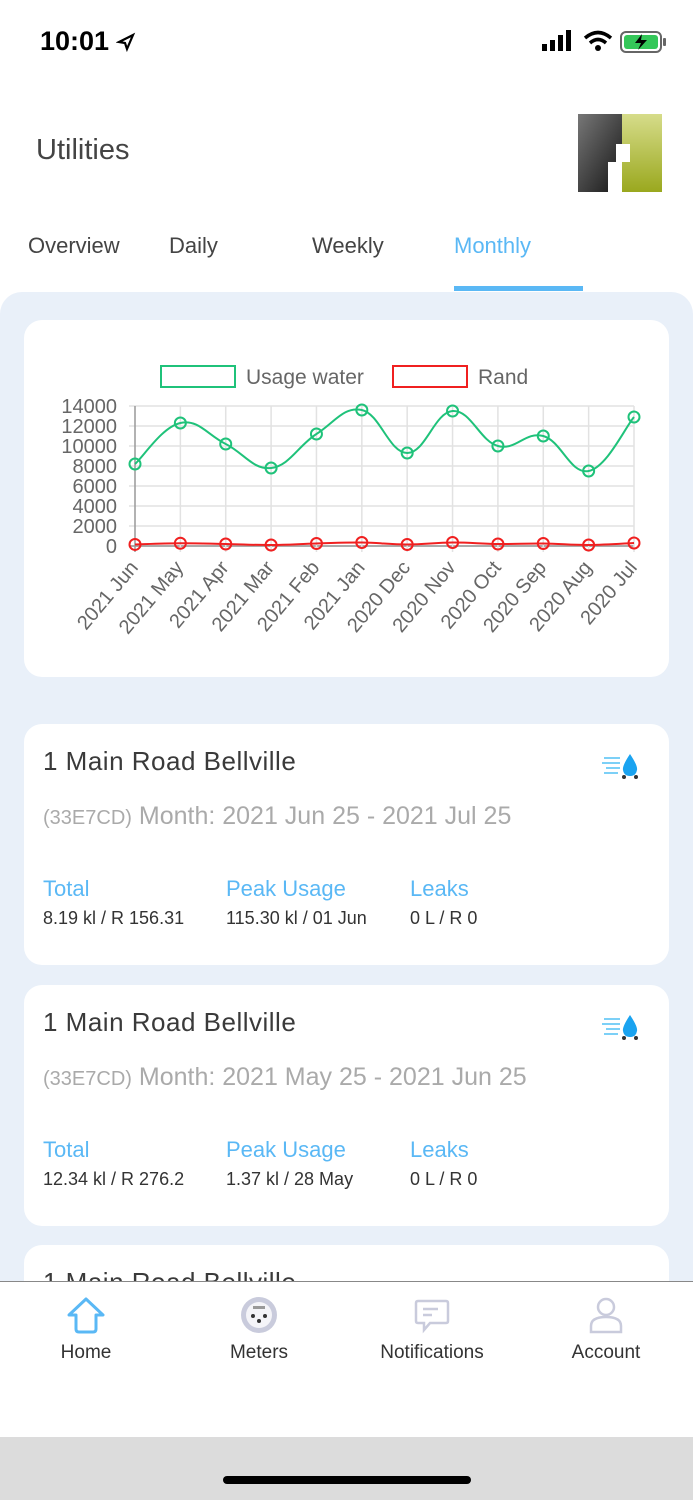  Describe the element at coordinates (89, 427) in the screenshot. I see `y-tick-label: 12000` at that location.